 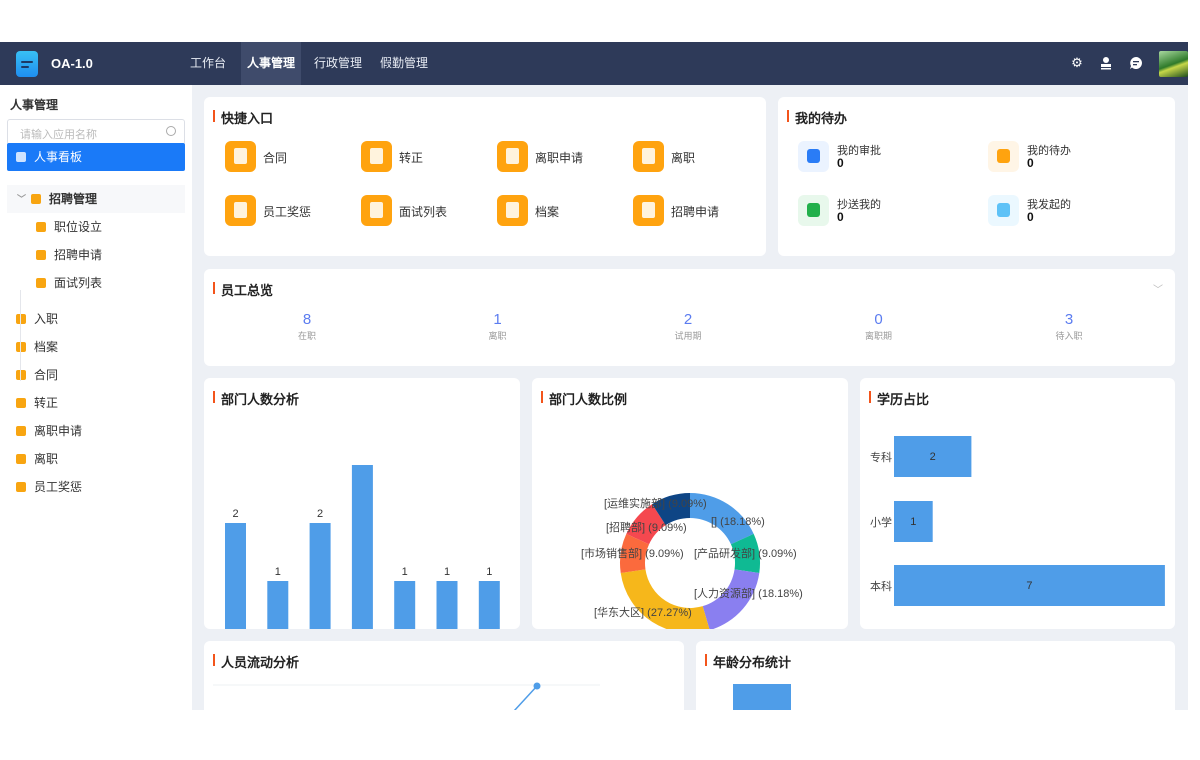 What do you see at coordinates (738, 522) in the screenshot?
I see `slice-label: [] (18.18%)` at bounding box center [738, 522].